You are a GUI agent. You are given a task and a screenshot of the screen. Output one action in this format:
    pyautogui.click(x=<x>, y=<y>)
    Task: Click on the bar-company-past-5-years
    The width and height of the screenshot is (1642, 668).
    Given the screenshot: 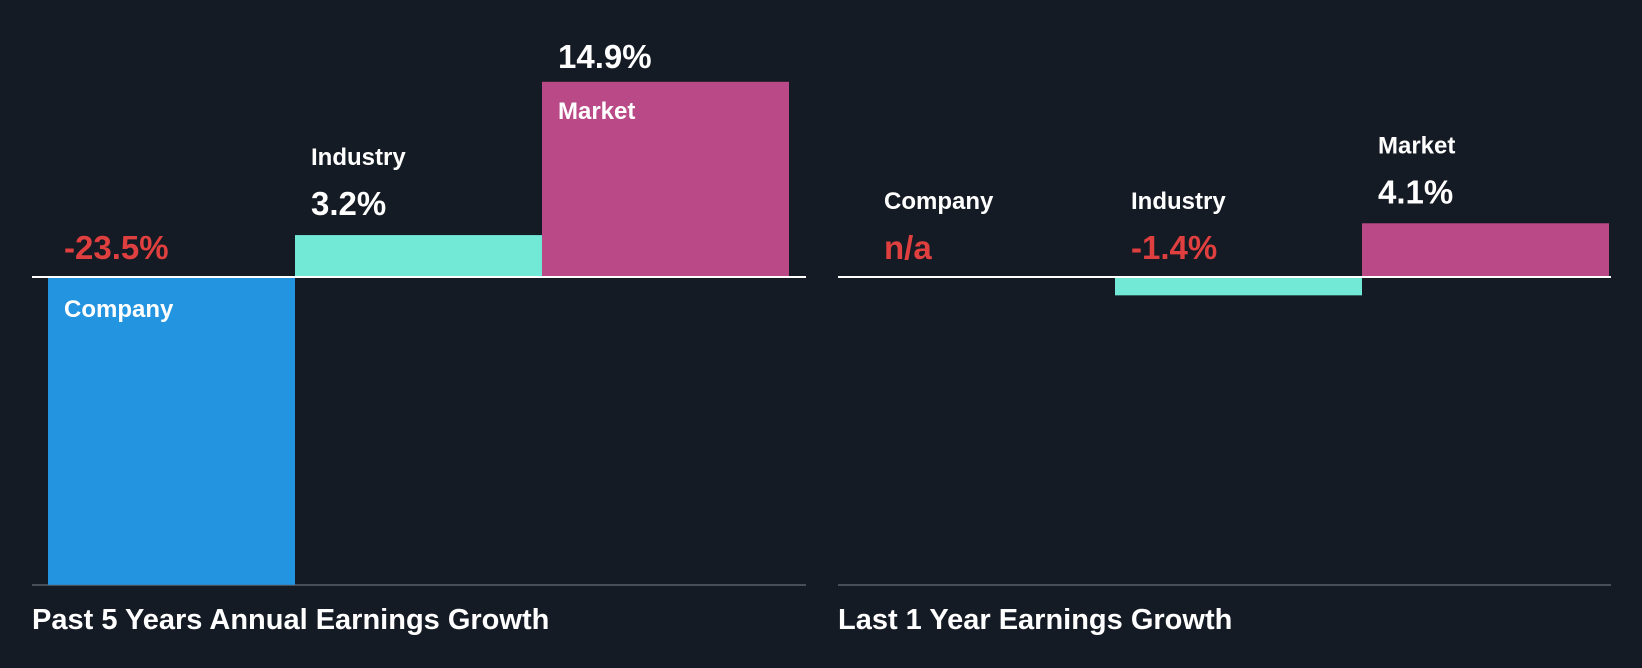 What is the action you would take?
    pyautogui.click(x=171, y=431)
    